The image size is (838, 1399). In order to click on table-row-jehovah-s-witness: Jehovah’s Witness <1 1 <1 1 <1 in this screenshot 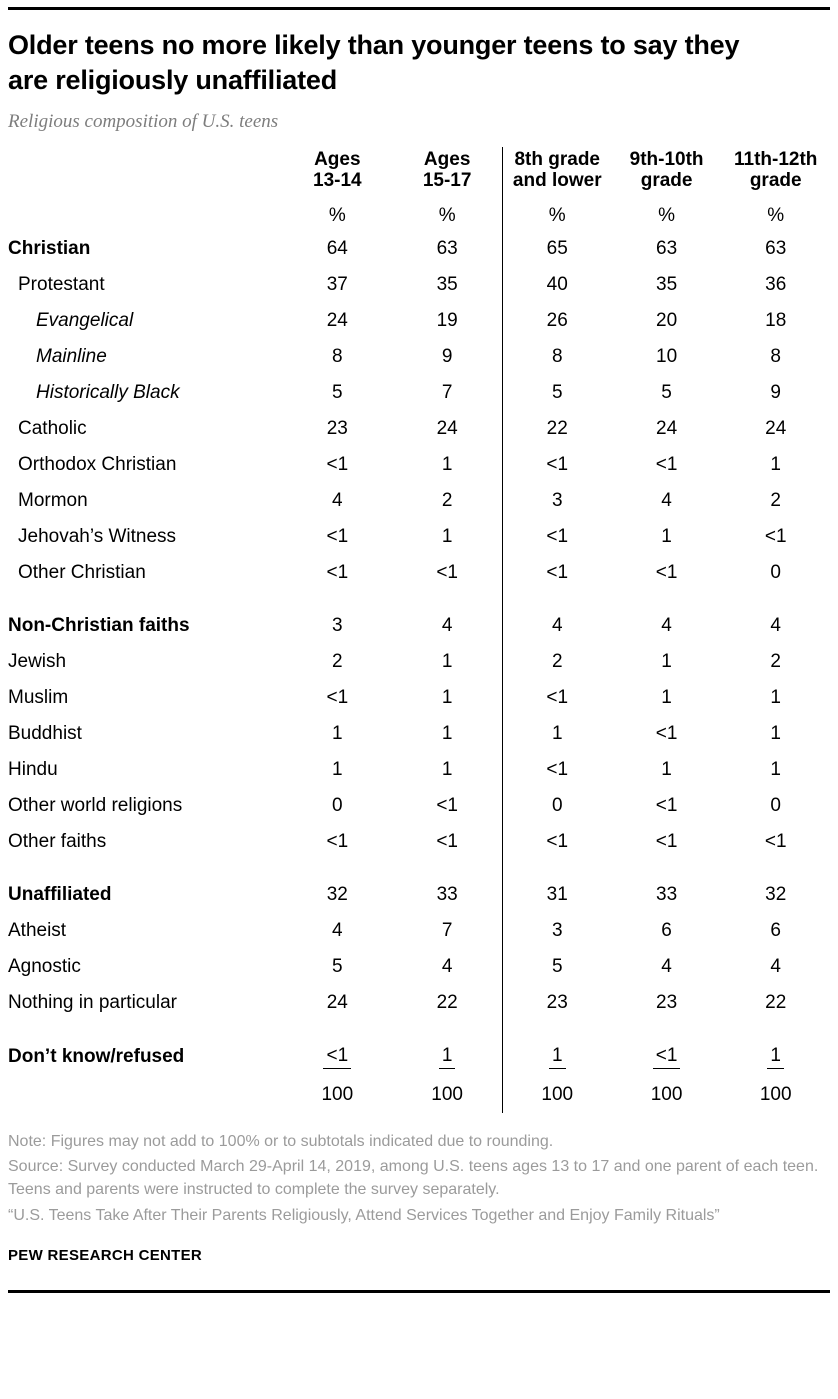, I will do `click(419, 536)`.